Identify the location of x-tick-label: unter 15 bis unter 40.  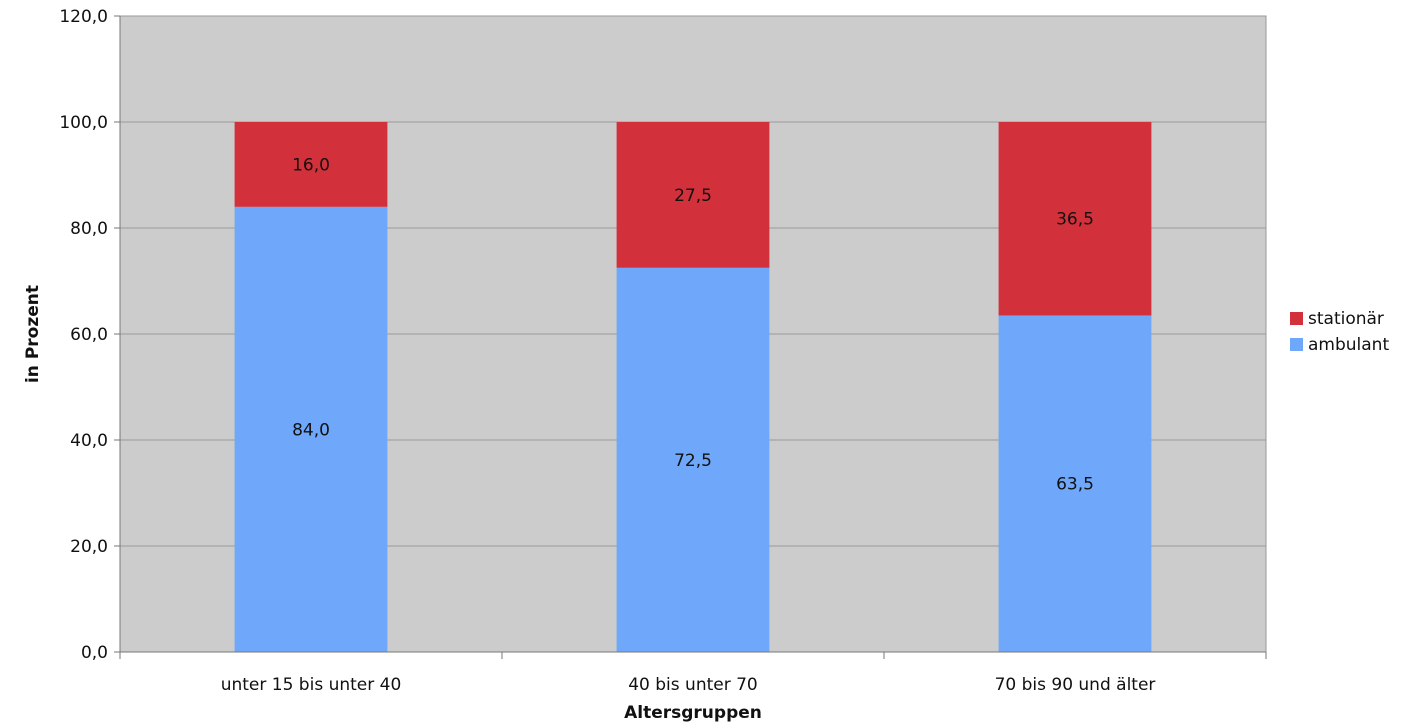
(311, 685).